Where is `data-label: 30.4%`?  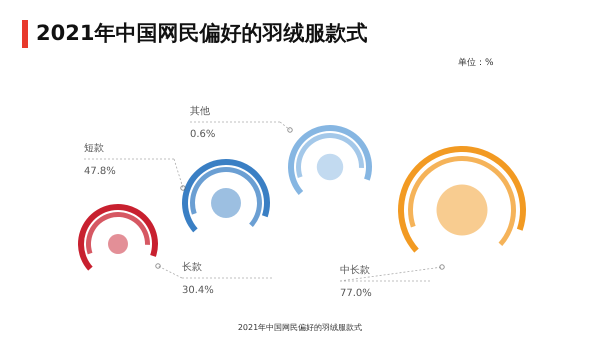
data-label: 30.4% is located at coordinates (198, 290).